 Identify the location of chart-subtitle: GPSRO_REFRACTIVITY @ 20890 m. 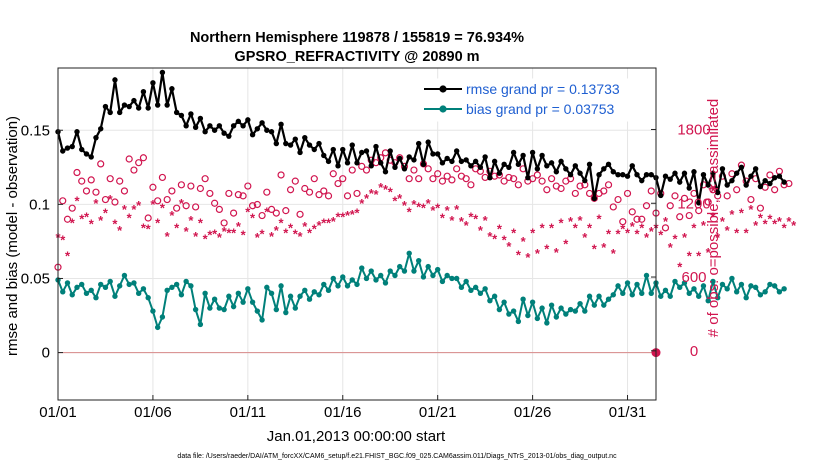
(356, 57).